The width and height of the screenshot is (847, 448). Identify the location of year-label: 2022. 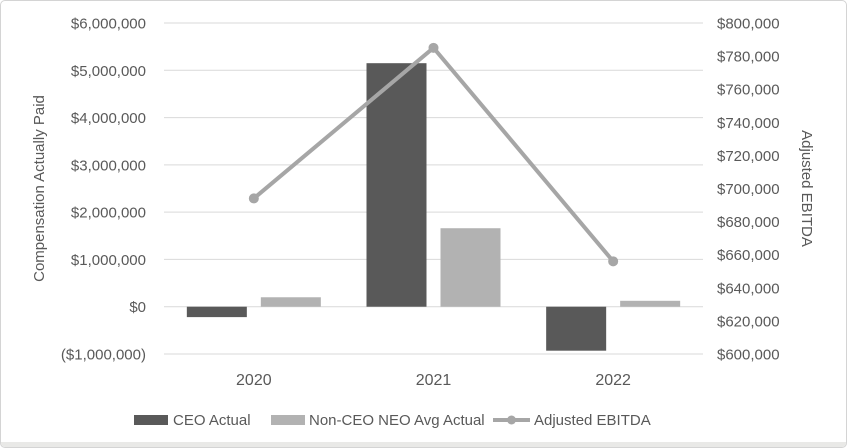
(613, 380).